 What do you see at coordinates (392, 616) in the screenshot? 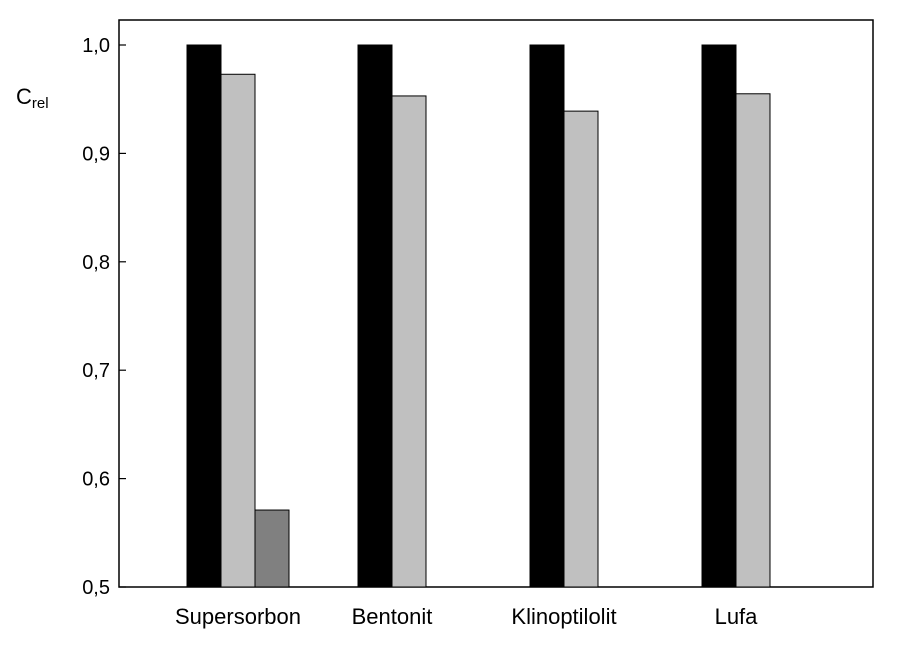
I see `x-category-label-bentonit: Bentonit` at bounding box center [392, 616].